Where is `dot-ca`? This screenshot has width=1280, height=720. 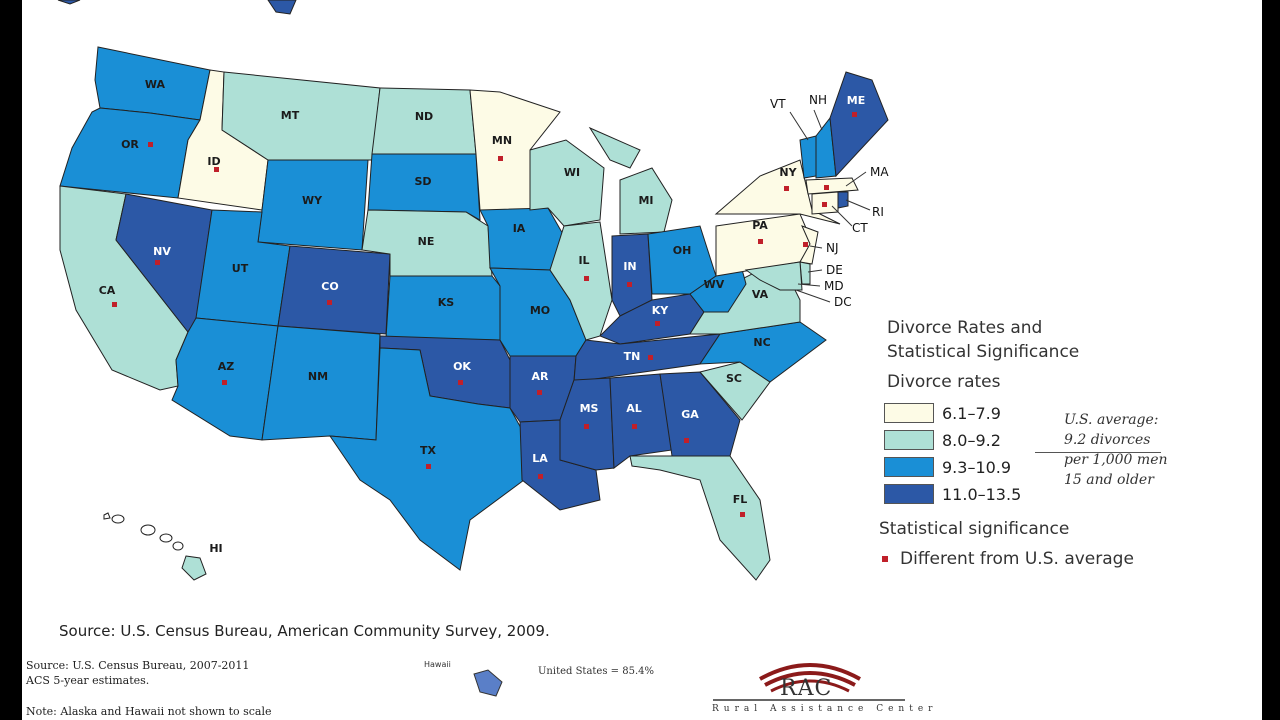
dot-ca is located at coordinates (114, 304).